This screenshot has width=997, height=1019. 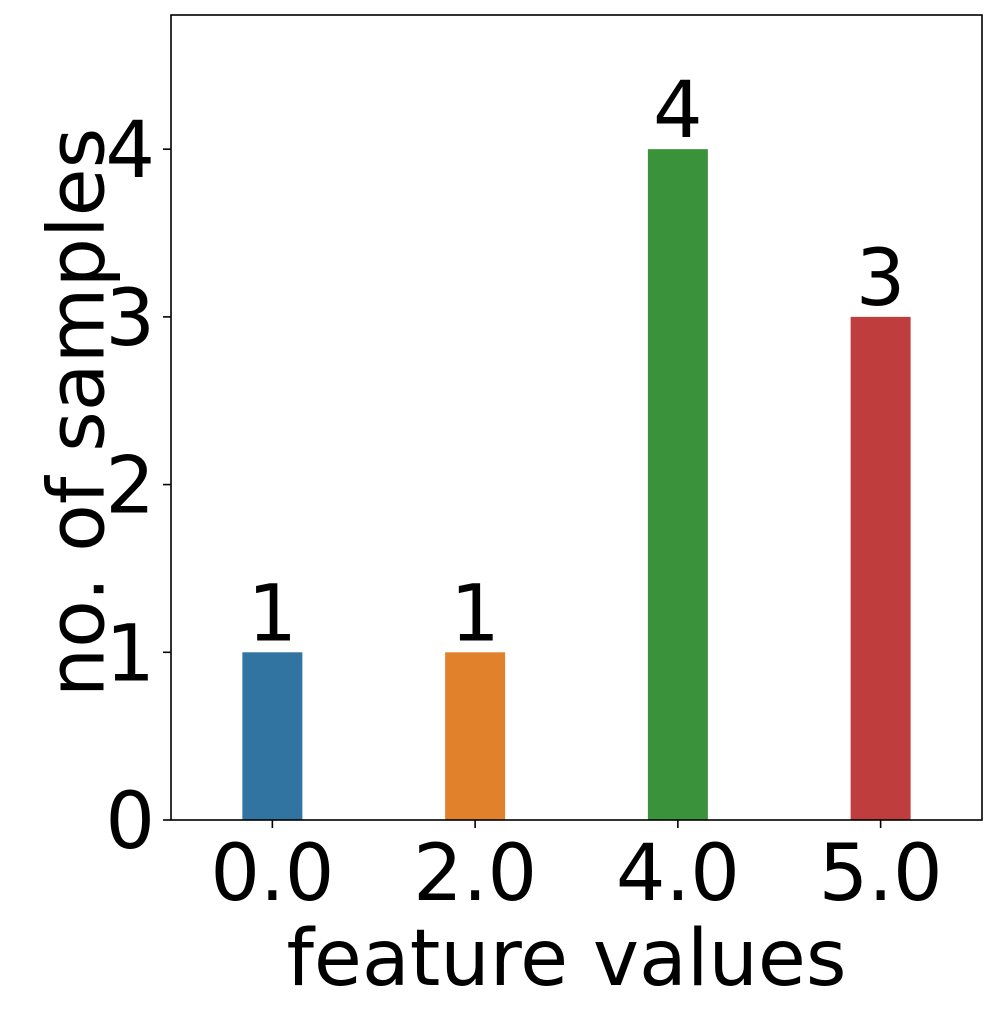 I want to click on data-label-2.0: 1, so click(x=475, y=614).